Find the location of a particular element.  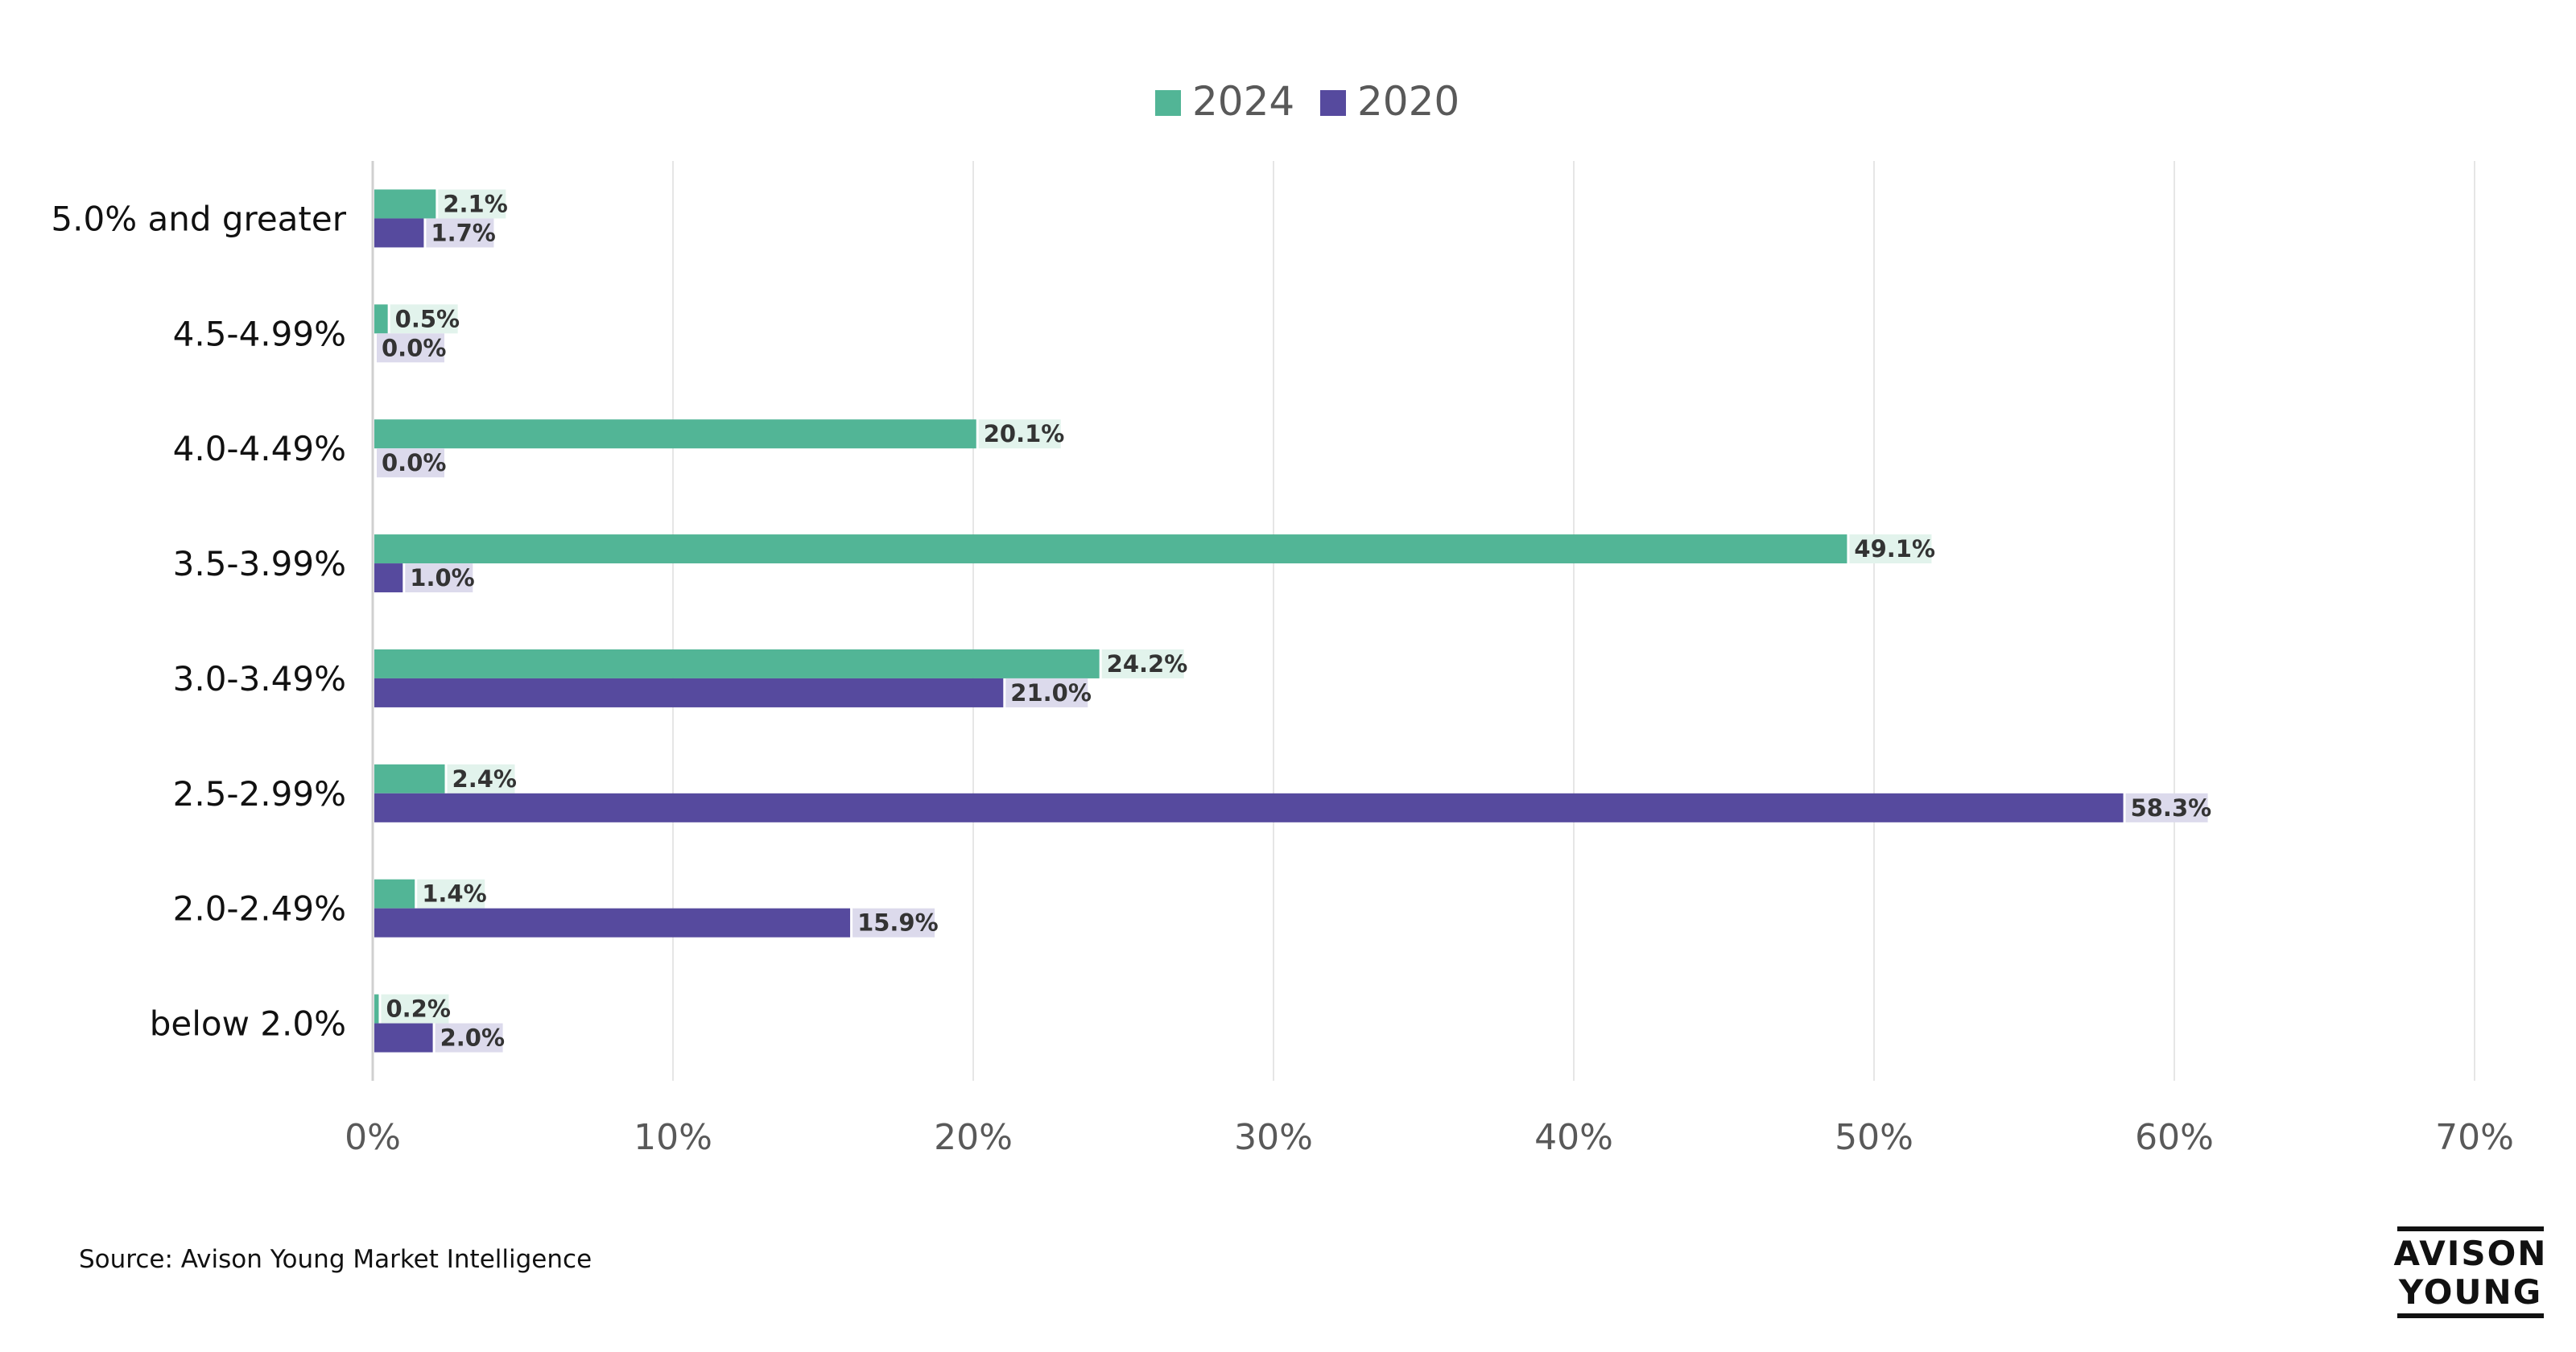

data-label: 24.2% is located at coordinates (1147, 664).